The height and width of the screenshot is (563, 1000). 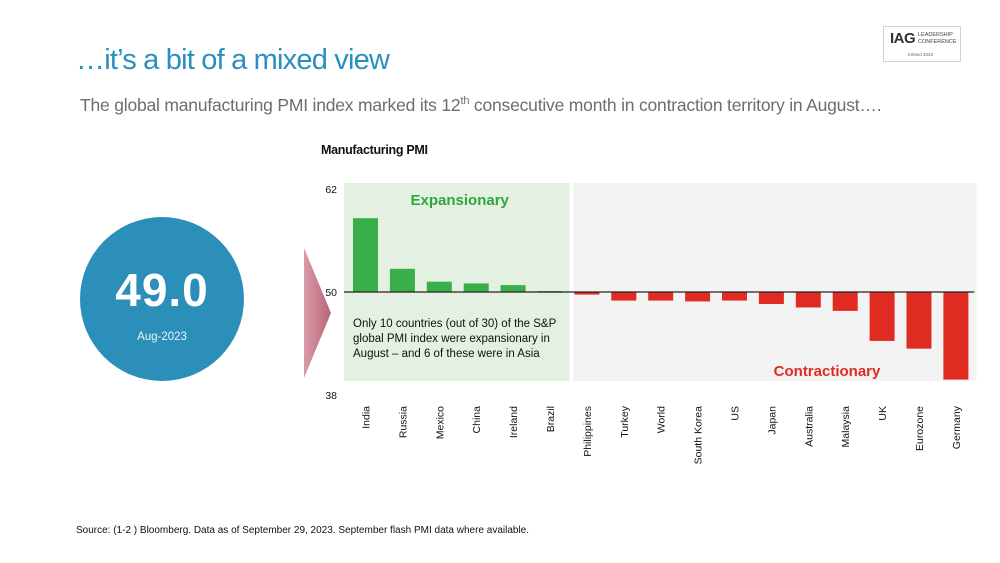 I want to click on bar-south-korea, so click(x=698, y=297).